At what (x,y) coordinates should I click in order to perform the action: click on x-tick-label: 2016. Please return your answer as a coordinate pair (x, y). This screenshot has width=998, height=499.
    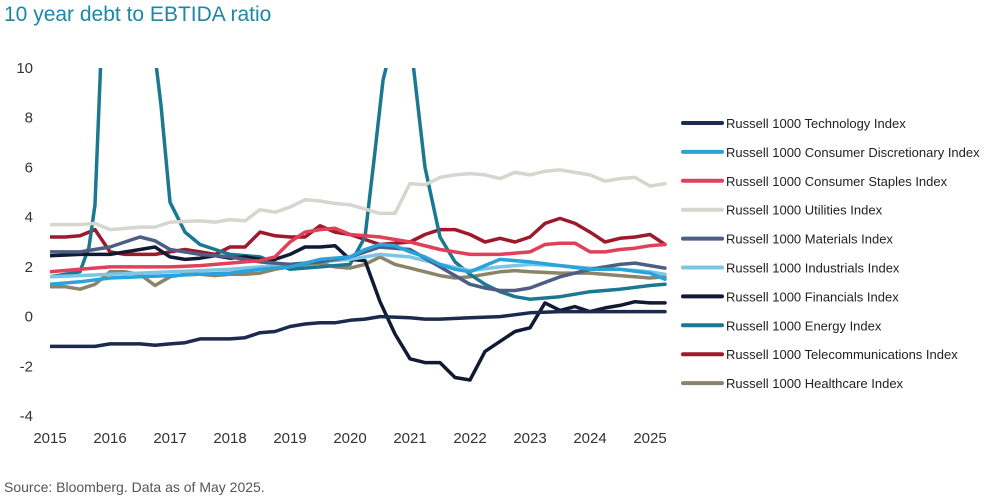
    Looking at the image, I should click on (109, 438).